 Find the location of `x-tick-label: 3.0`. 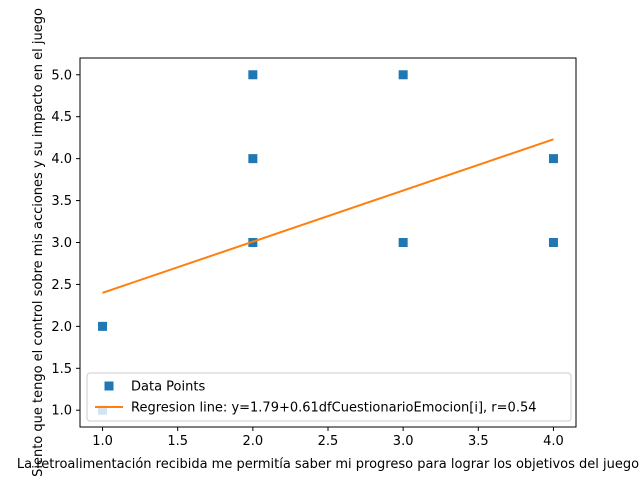

x-tick-label: 3.0 is located at coordinates (403, 441).